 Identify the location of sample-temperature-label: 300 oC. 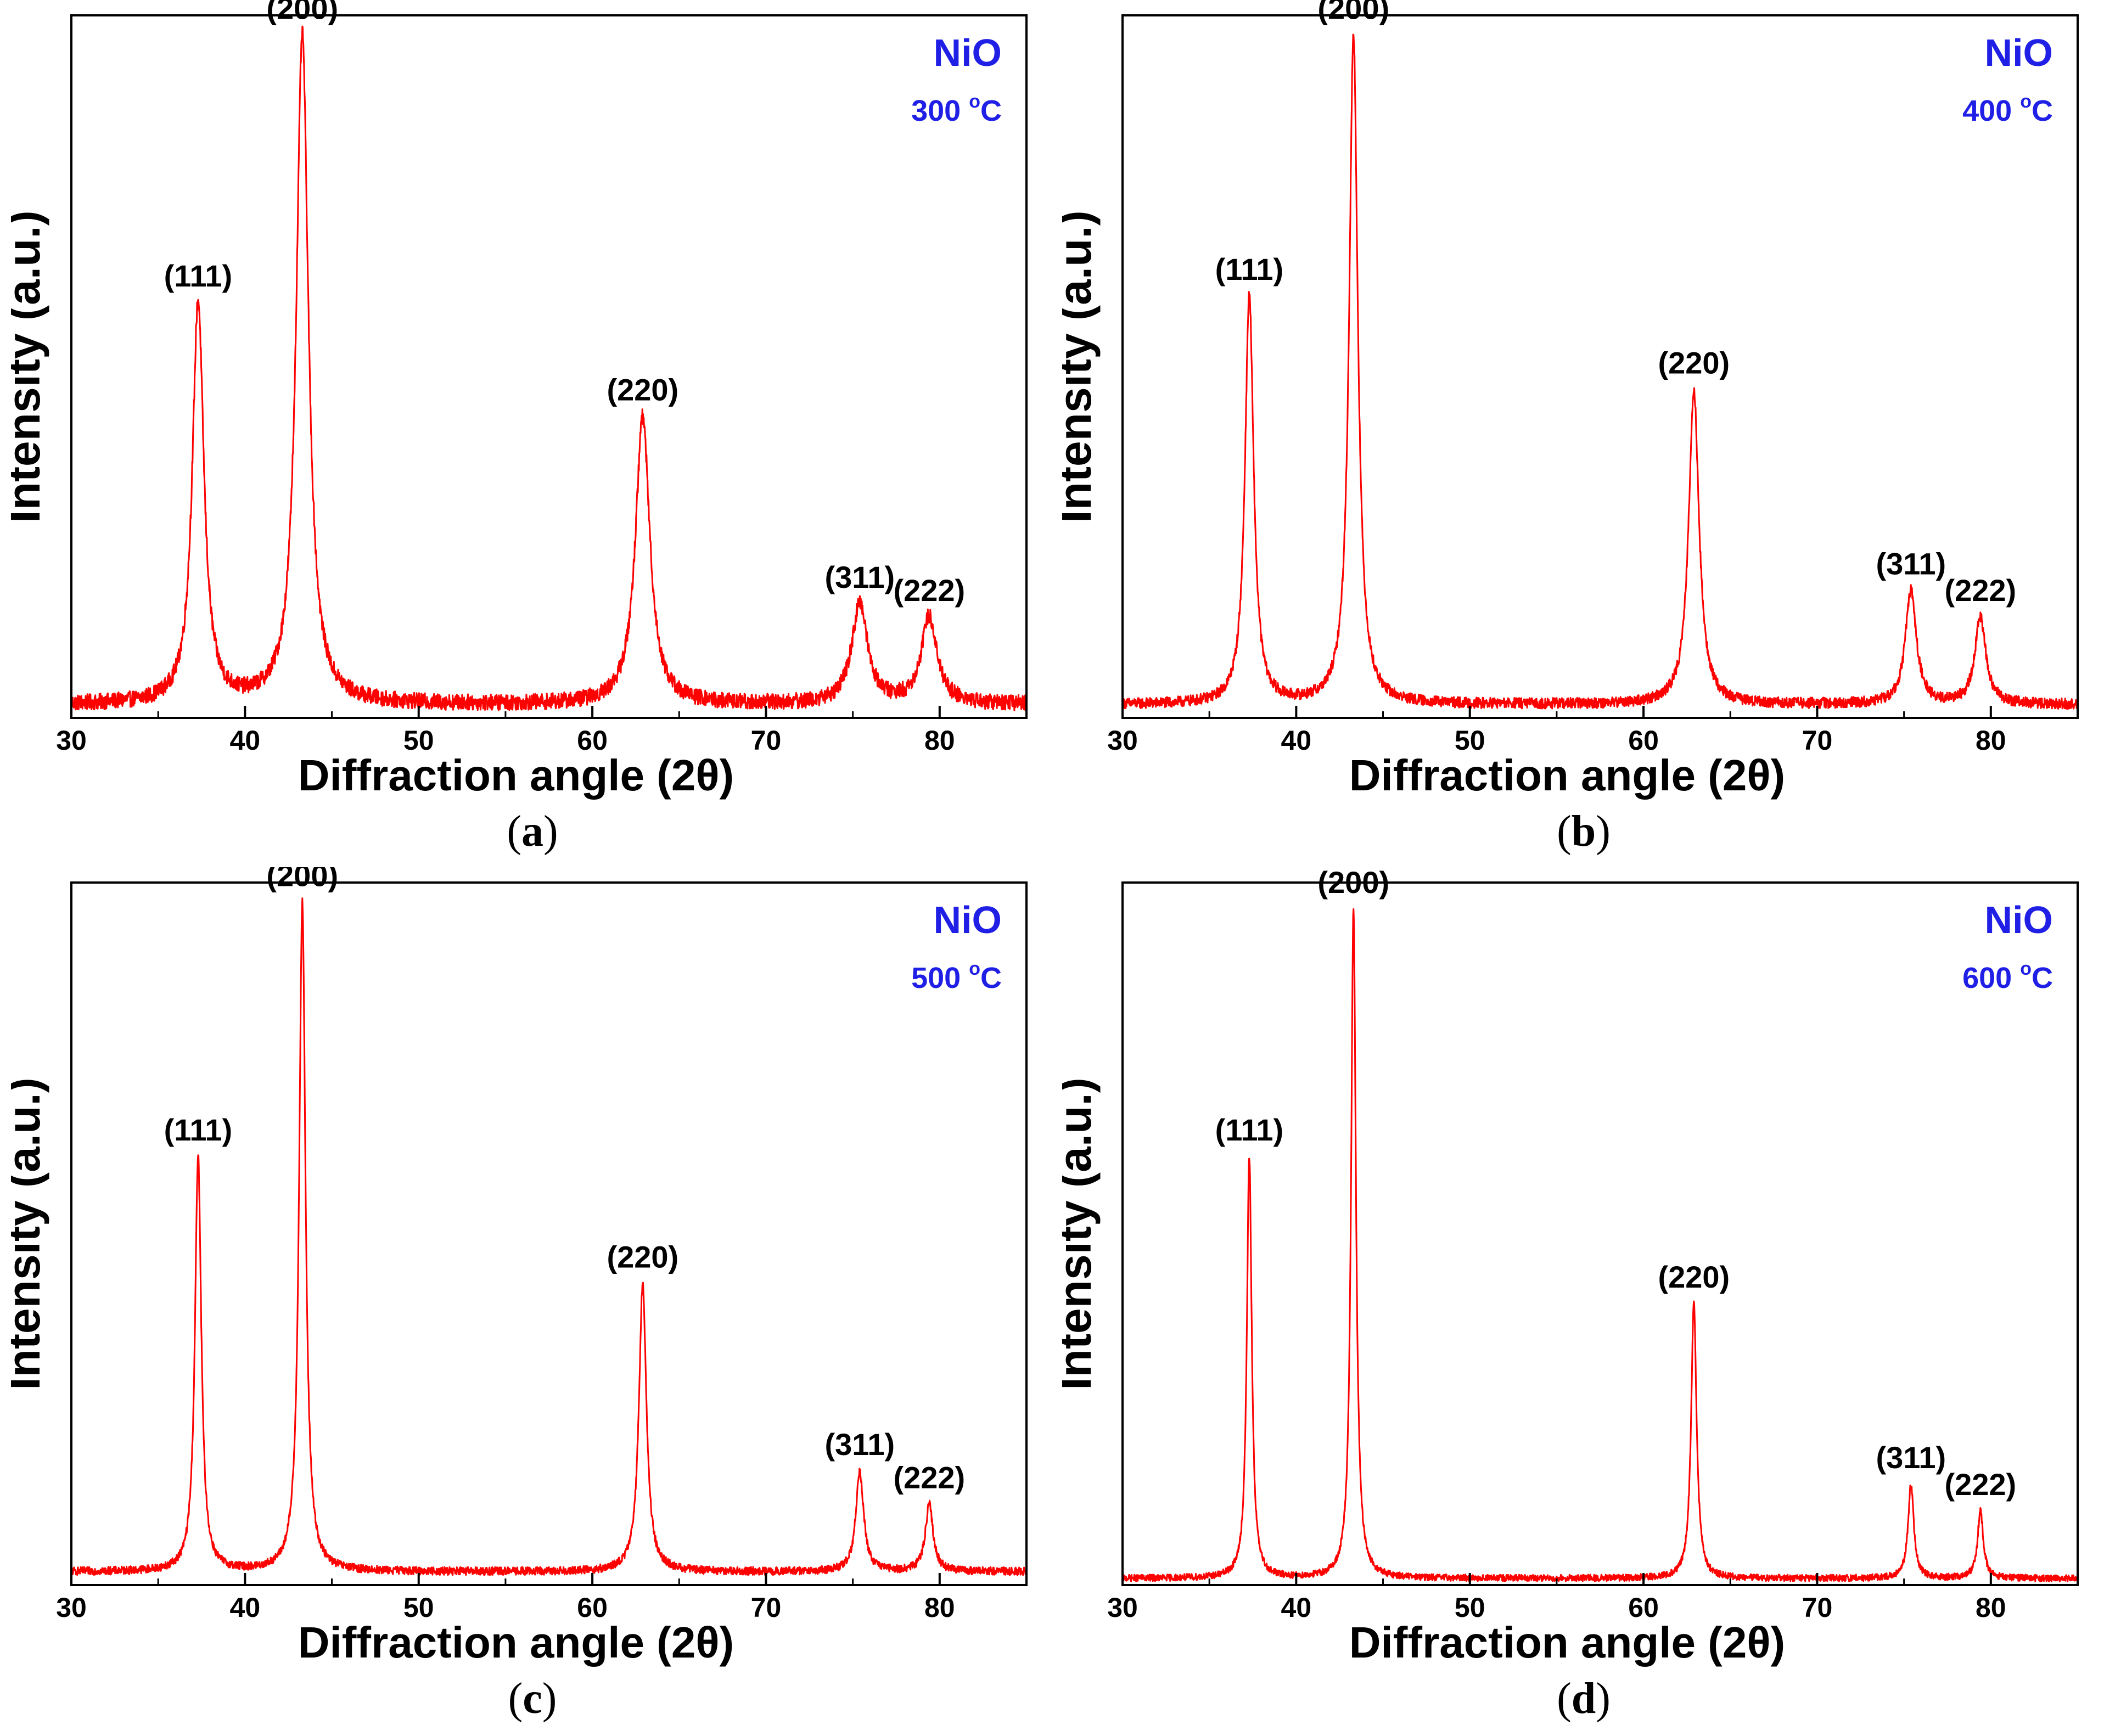
(956, 109).